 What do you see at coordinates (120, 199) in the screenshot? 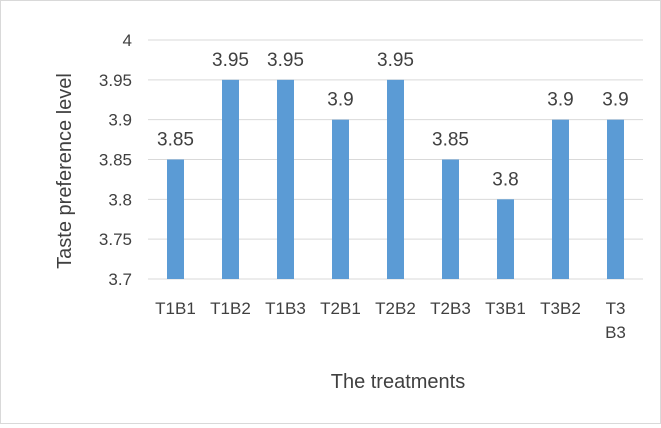
I see `y-tick-label: 3.8` at bounding box center [120, 199].